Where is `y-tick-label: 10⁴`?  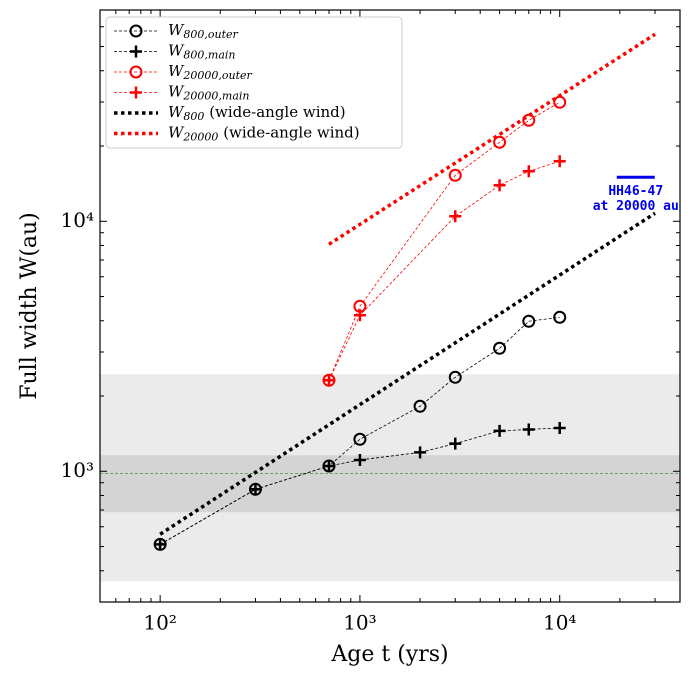 y-tick-label: 10⁴ is located at coordinates (77, 220).